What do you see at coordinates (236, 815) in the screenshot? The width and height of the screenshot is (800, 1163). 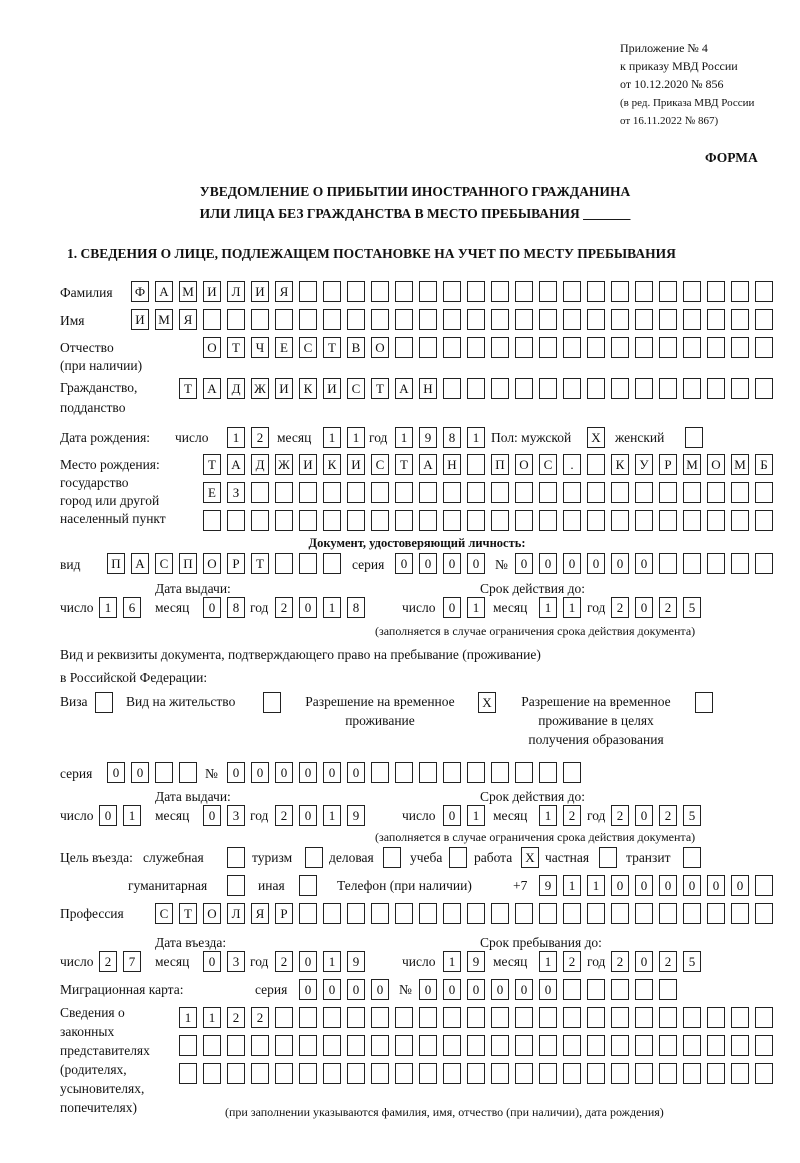 I see `stay-date-left-month-cell: 3` at bounding box center [236, 815].